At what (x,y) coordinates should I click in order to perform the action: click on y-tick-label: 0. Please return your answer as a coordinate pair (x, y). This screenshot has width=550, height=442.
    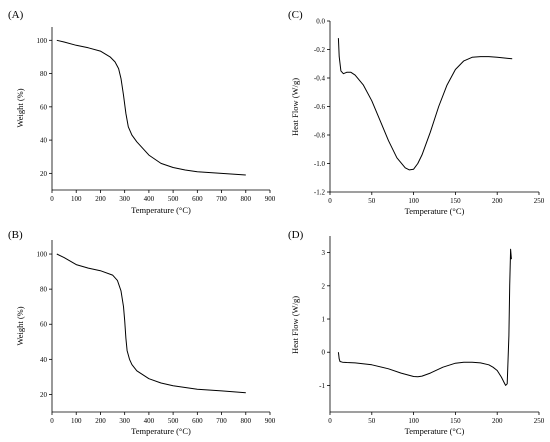
    Looking at the image, I should click on (324, 353).